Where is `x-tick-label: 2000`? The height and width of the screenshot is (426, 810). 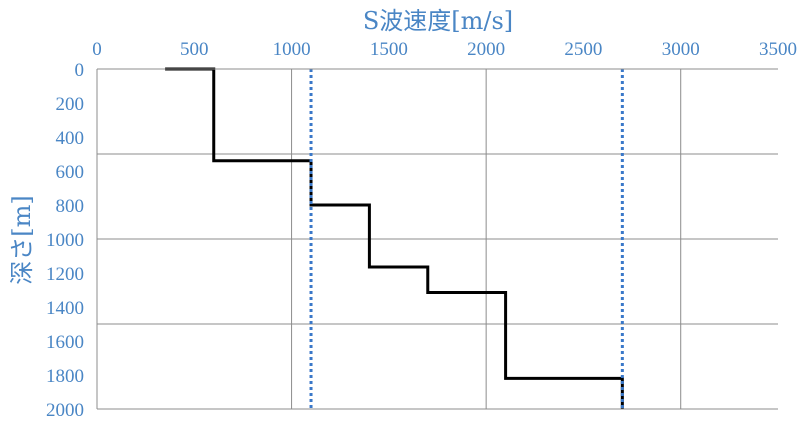
x-tick-label: 2000 is located at coordinates (486, 49).